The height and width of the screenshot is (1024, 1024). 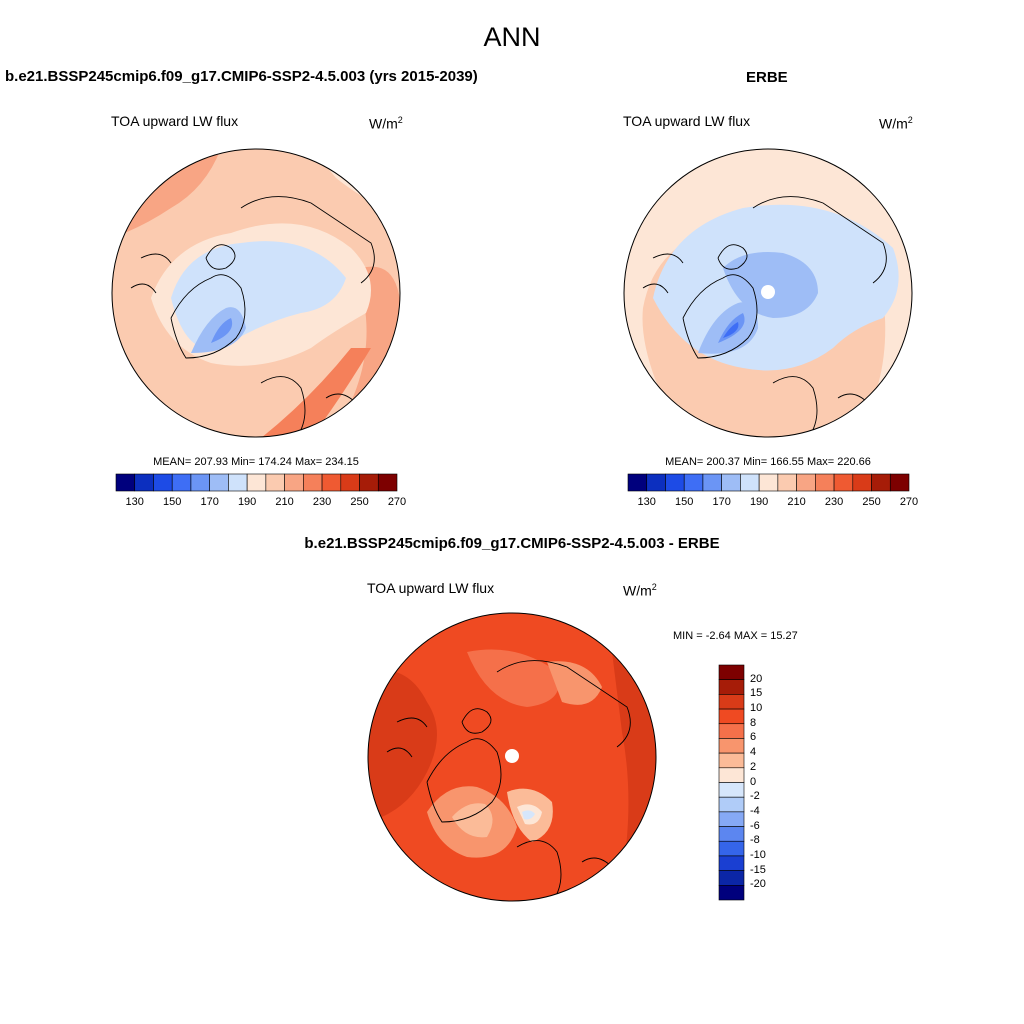 I want to click on panel-1-colorbar, so click(x=256, y=482).